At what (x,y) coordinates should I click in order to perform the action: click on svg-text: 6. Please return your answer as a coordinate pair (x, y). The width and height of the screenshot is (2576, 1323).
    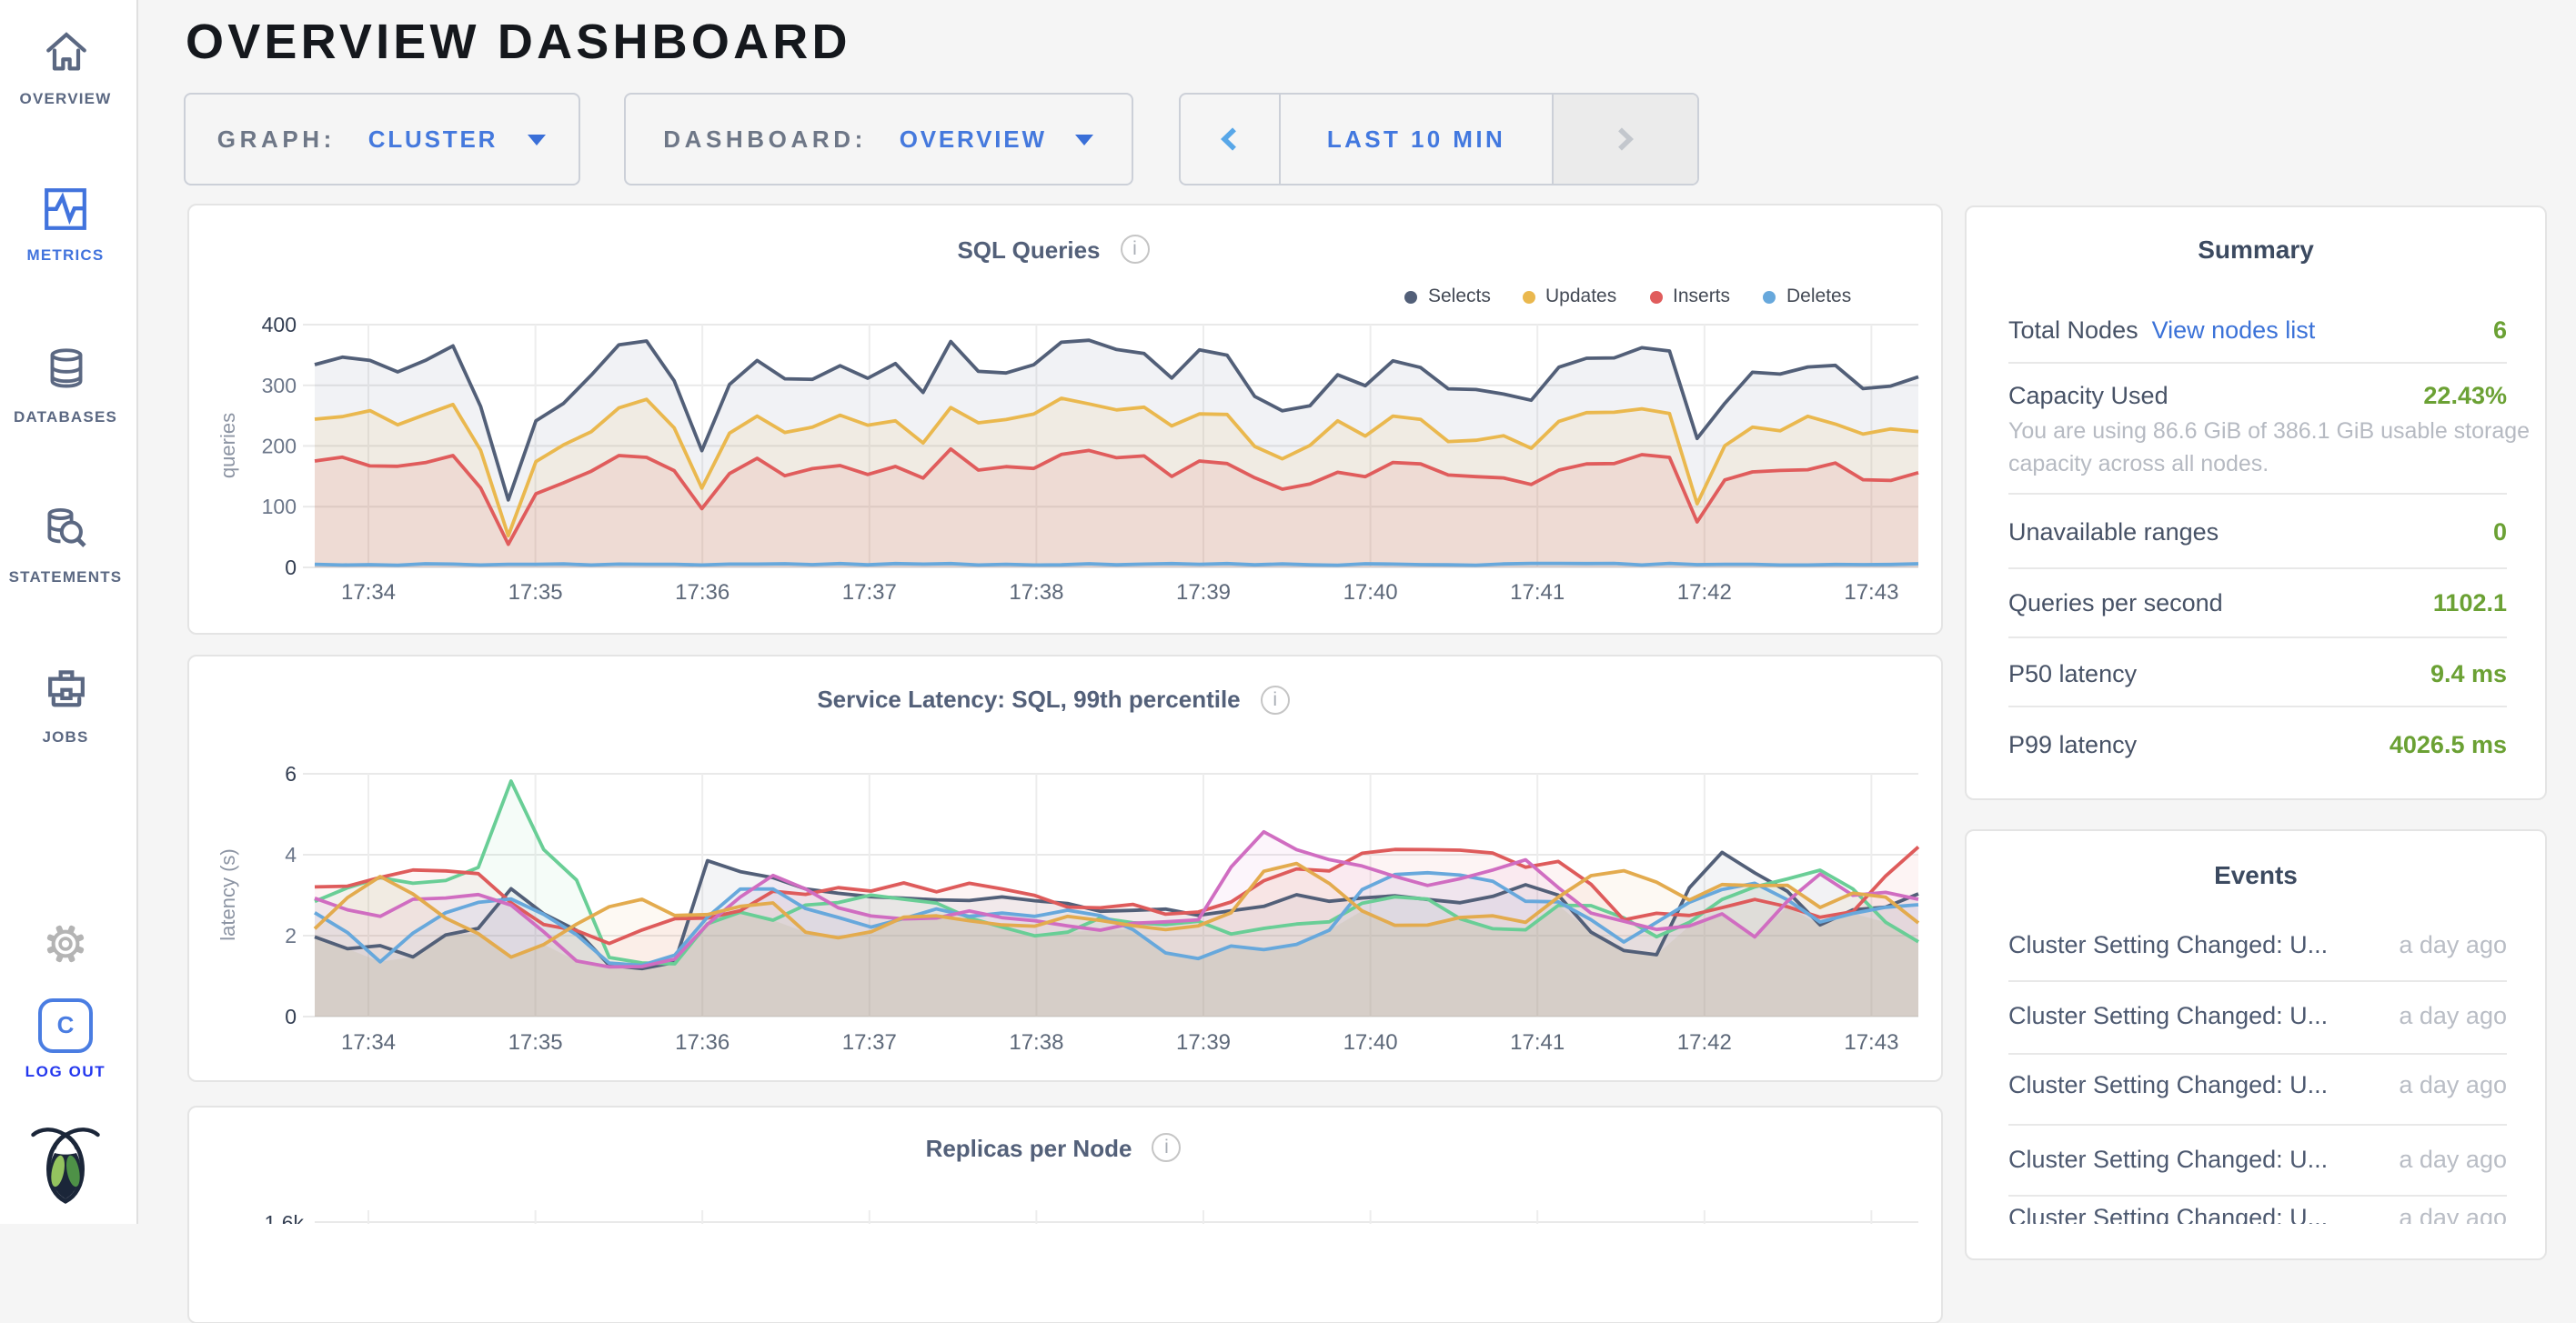
    Looking at the image, I should click on (291, 773).